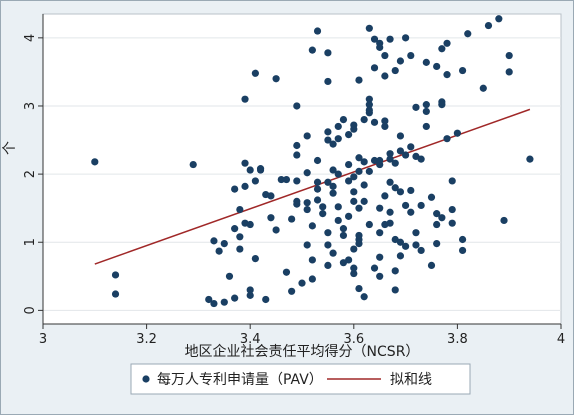 This screenshot has width=574, height=415. I want to click on legend-box, so click(300, 379).